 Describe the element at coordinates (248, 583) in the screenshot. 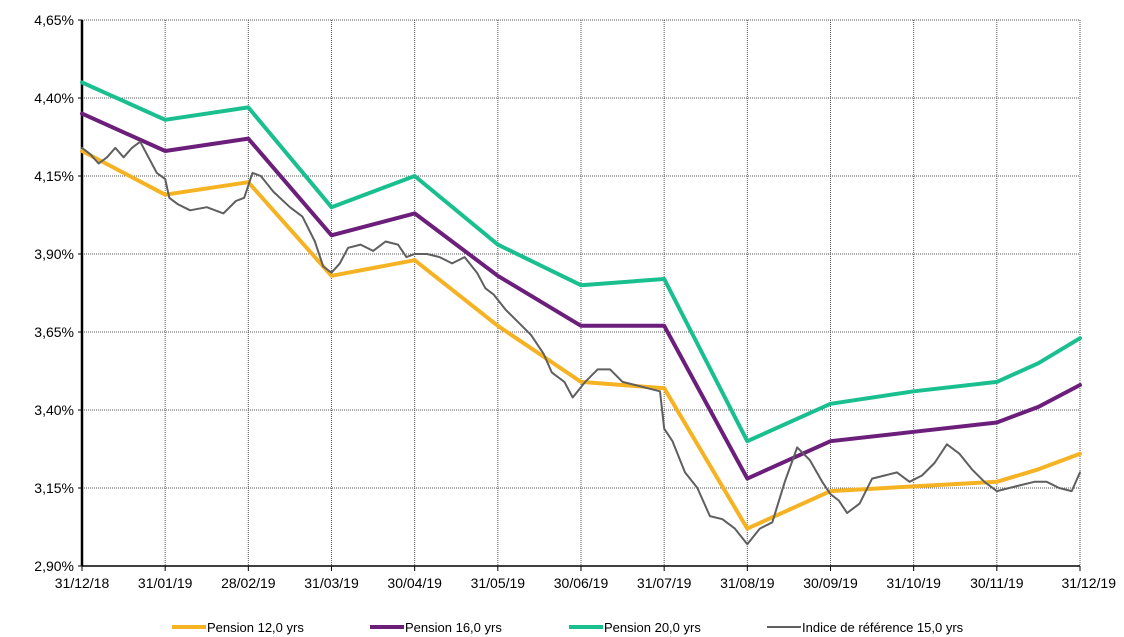

I see `x-tick-label: 28/02/19` at that location.